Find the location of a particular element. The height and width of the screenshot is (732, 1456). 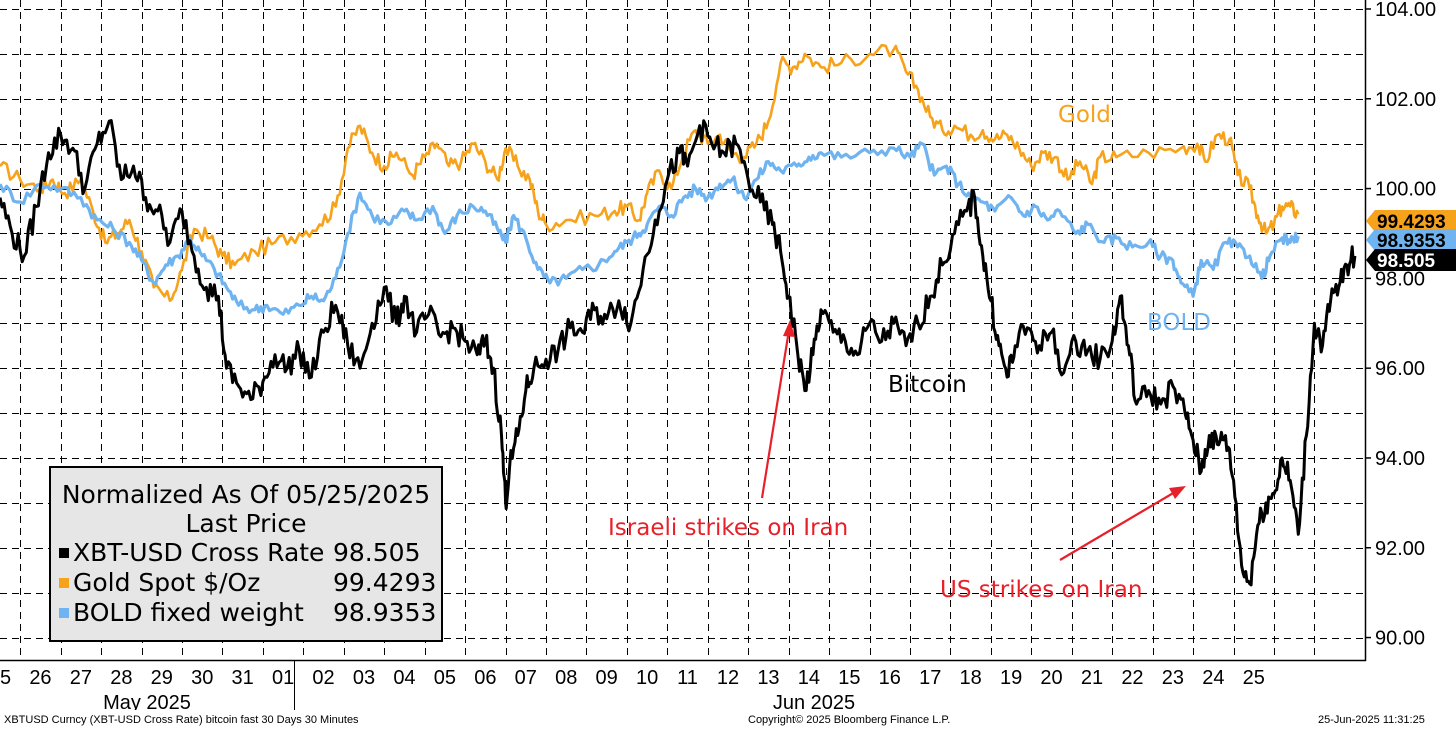

last-value-text-gold: 99.4293 is located at coordinates (1411, 222).